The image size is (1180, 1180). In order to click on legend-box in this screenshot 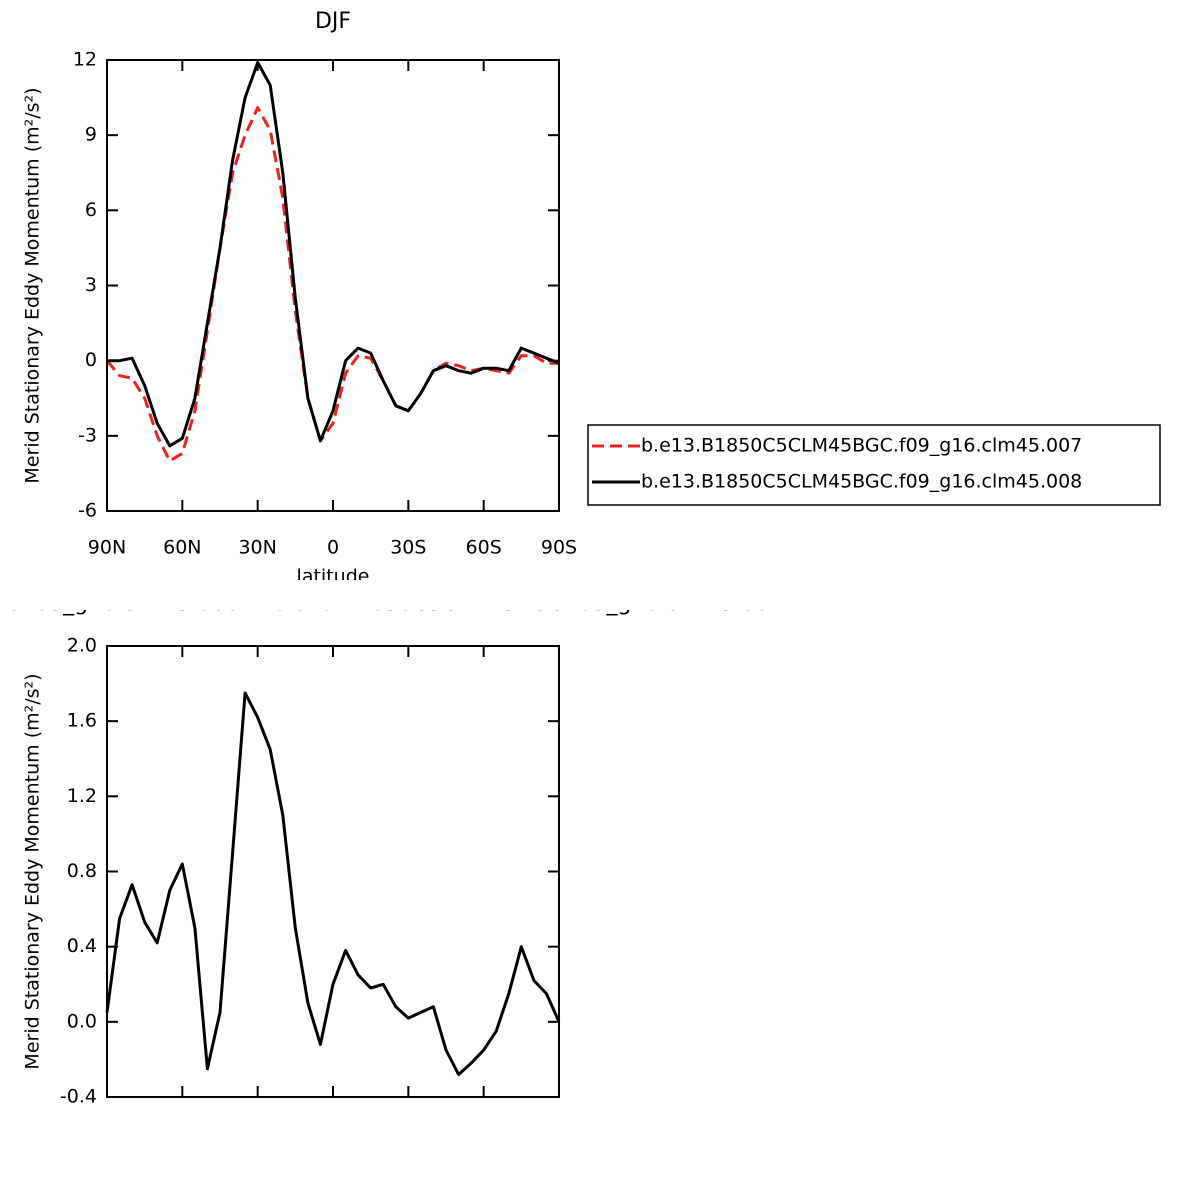, I will do `click(874, 465)`.